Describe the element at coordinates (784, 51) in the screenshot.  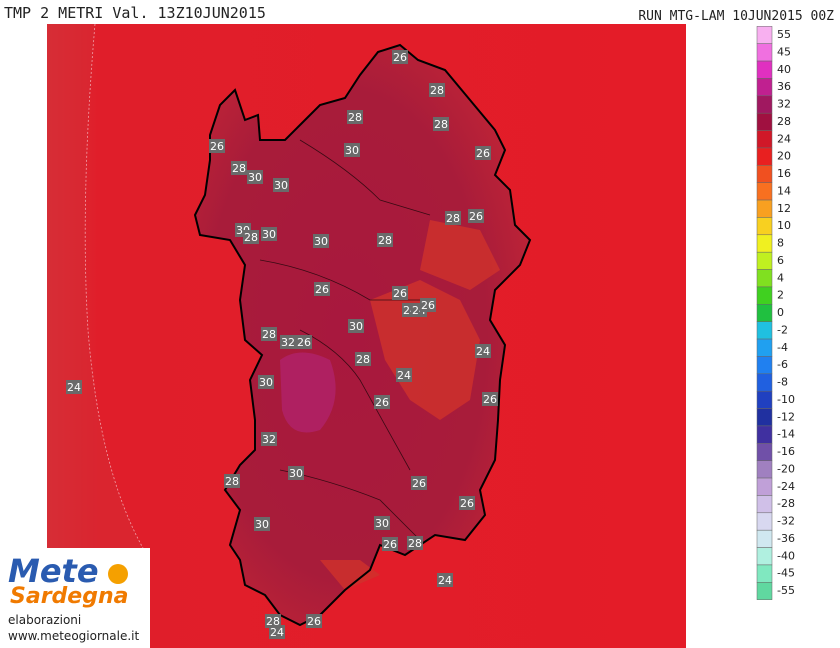
I see `legend-label: 45` at that location.